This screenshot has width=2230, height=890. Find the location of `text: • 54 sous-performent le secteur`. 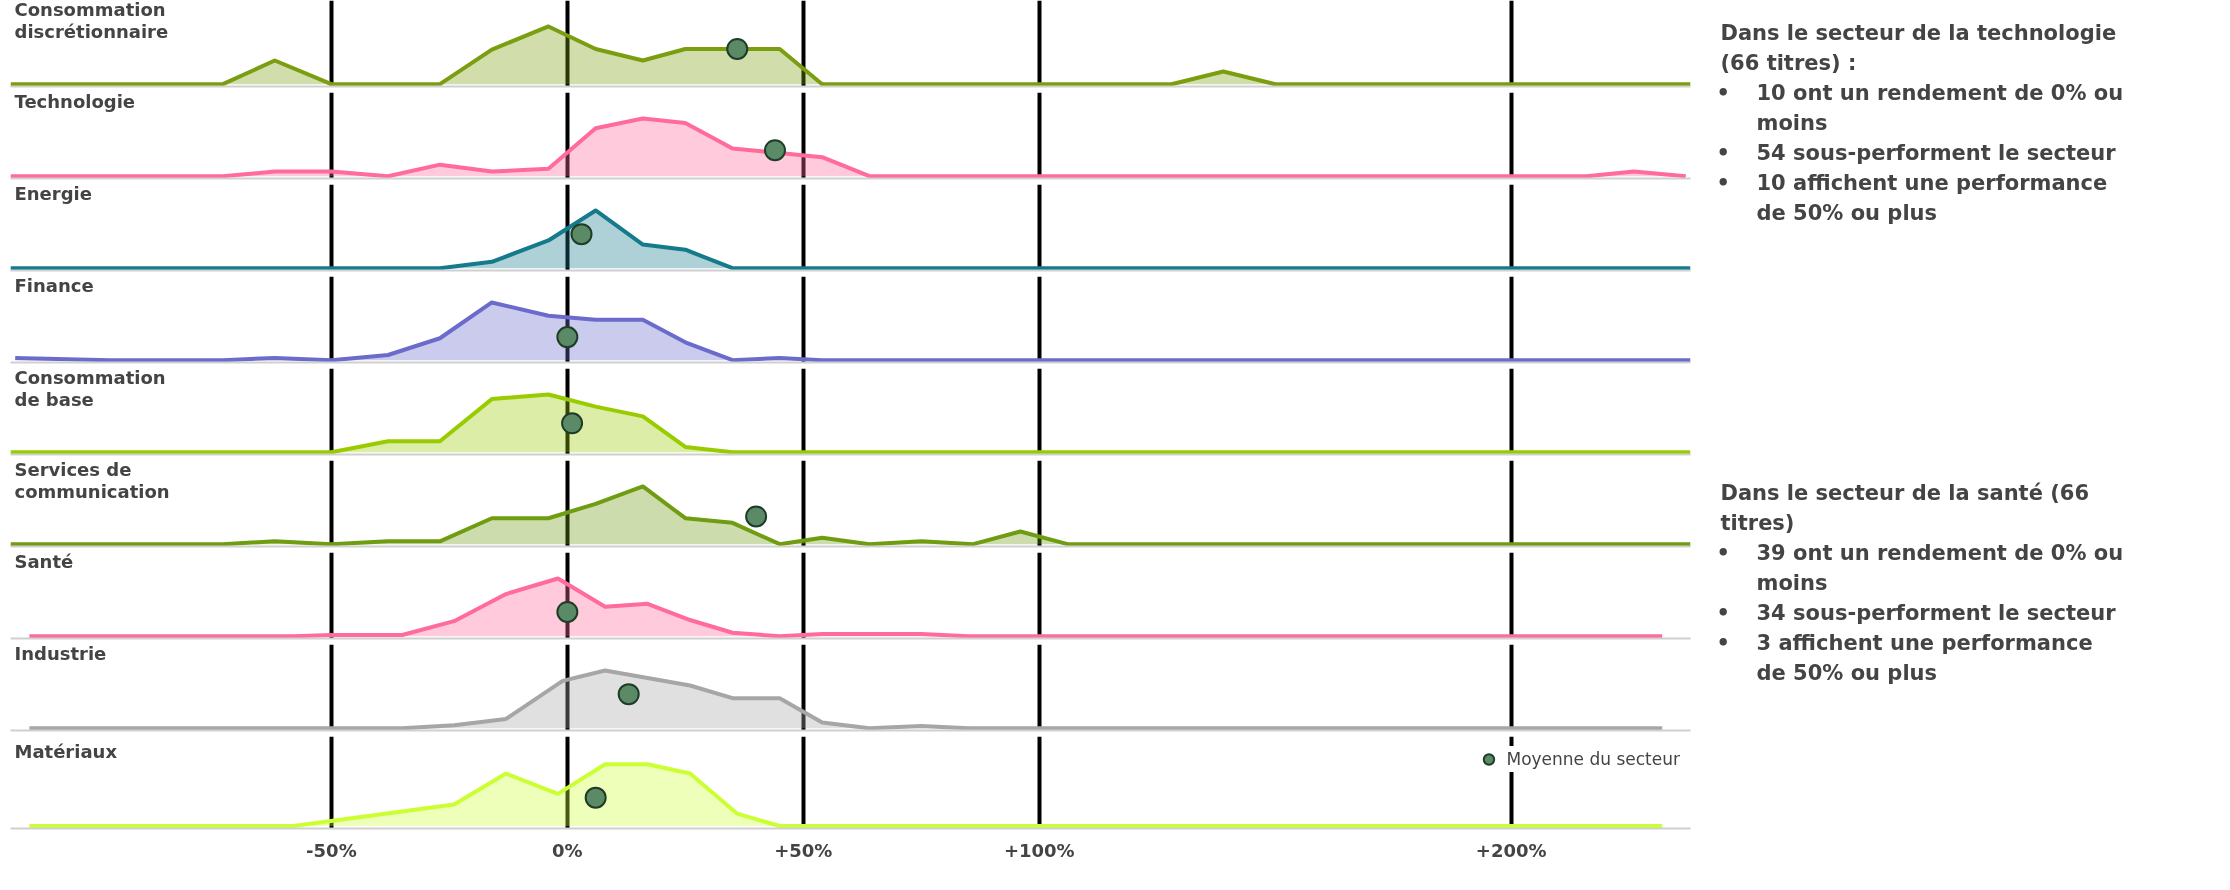

text: • 54 sous-performent le secteur is located at coordinates (1916, 152).